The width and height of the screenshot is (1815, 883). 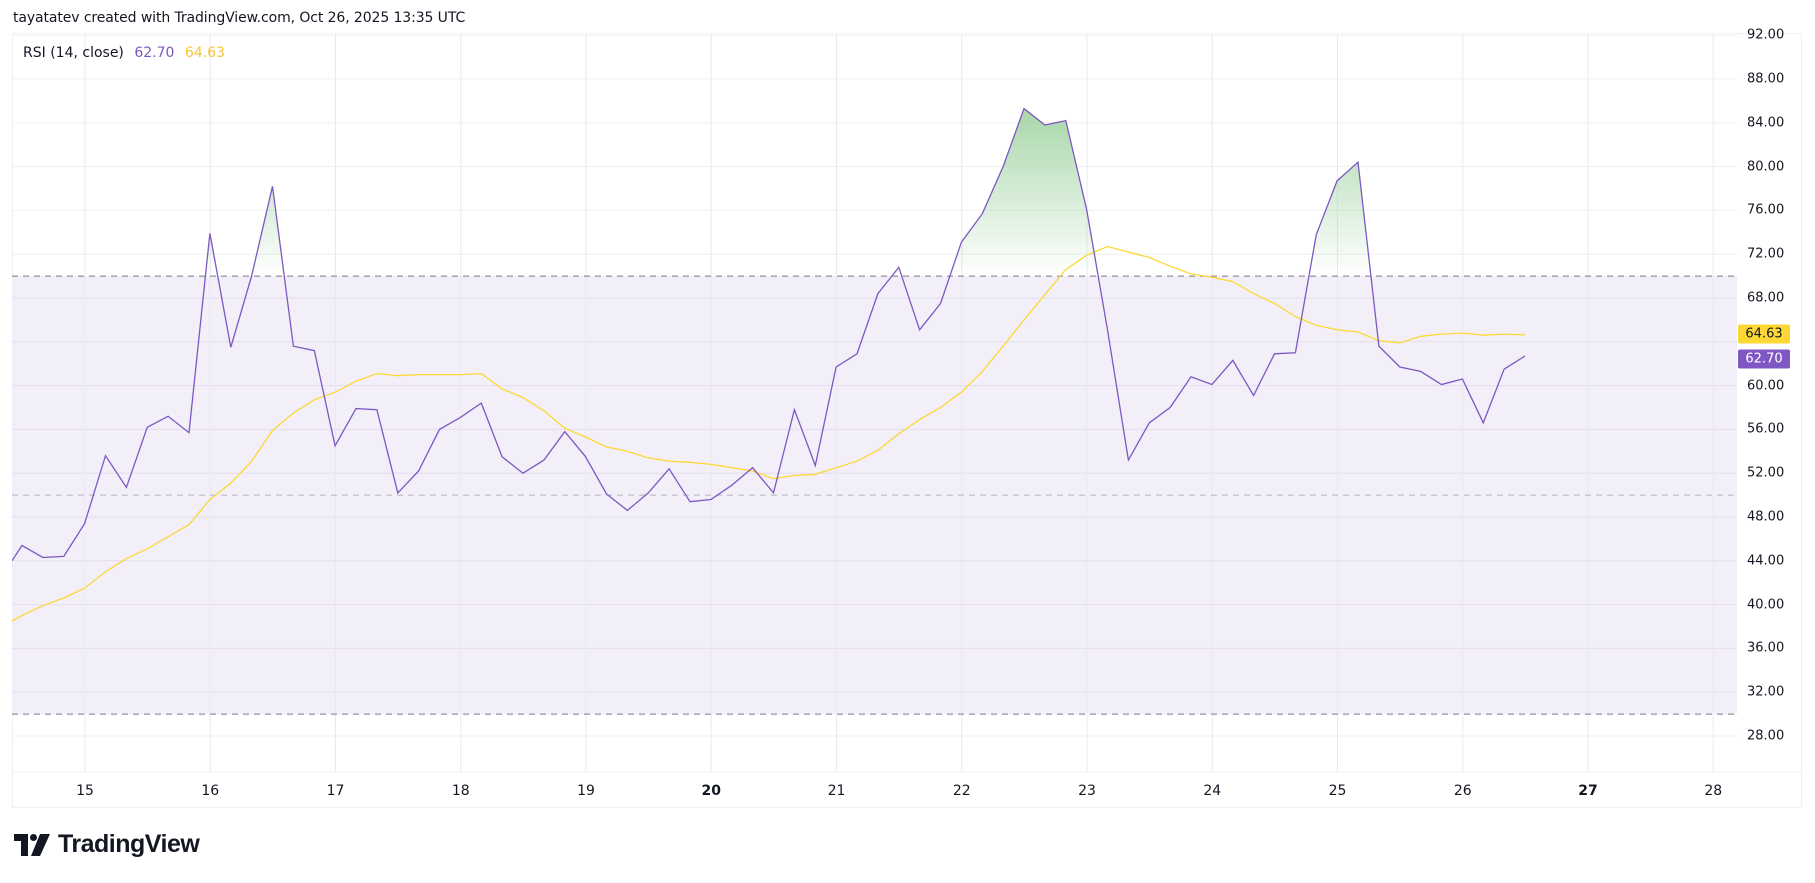 What do you see at coordinates (1212, 791) in the screenshot?
I see `time-axis-label: 24` at bounding box center [1212, 791].